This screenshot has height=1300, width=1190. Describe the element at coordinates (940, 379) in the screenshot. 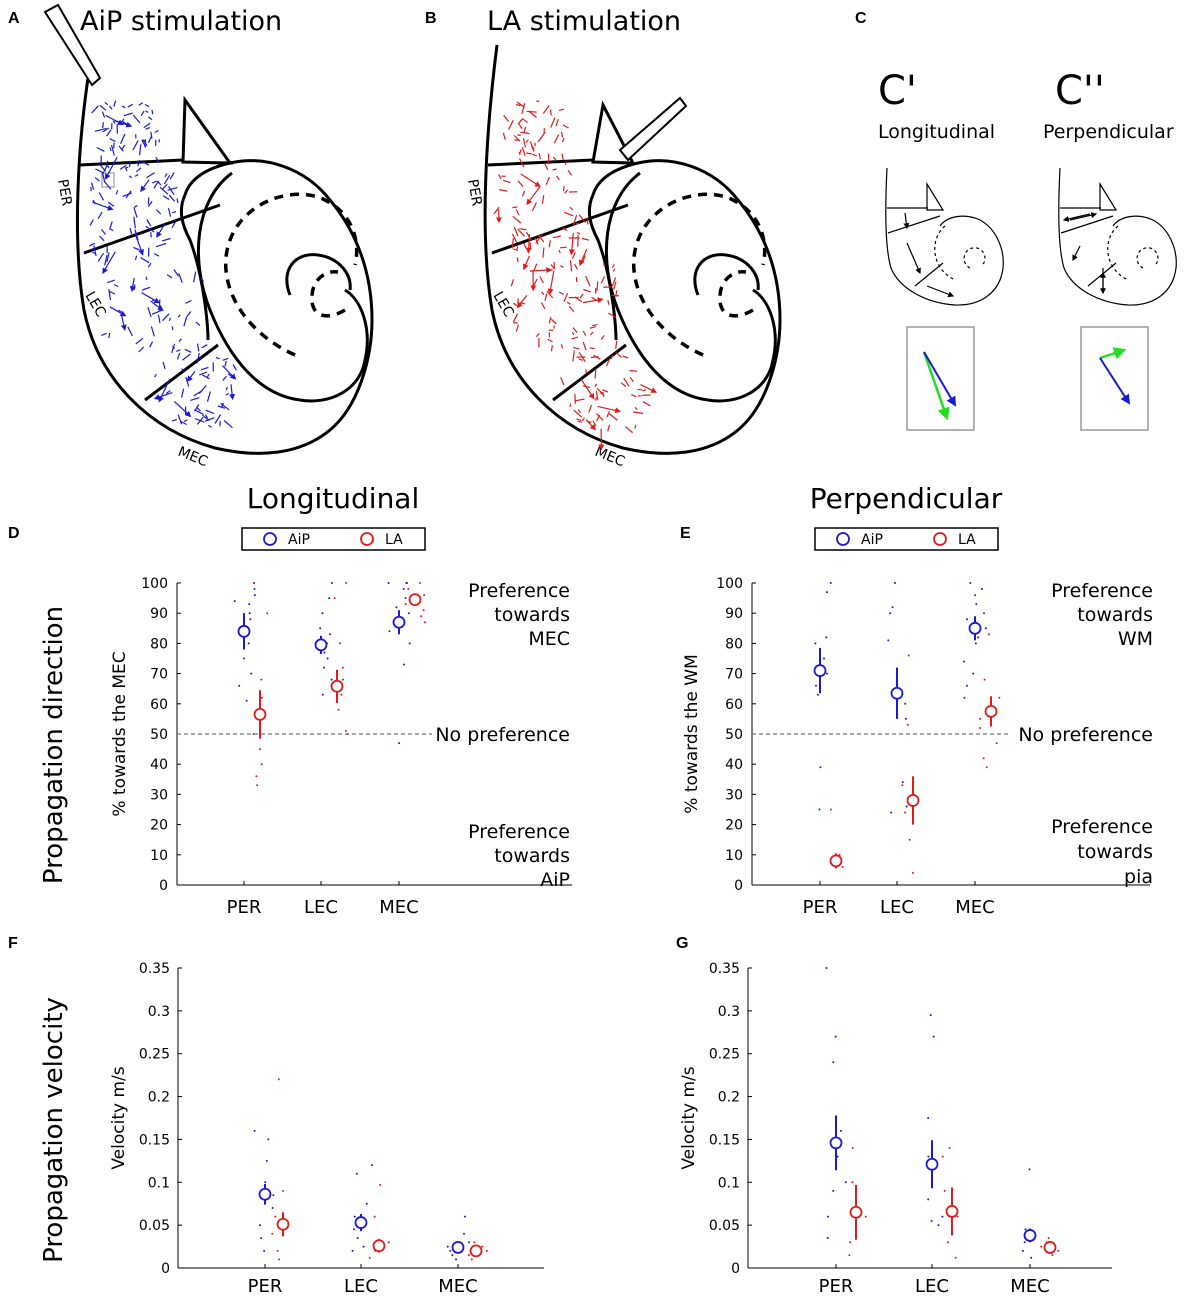

I see `blue-vector` at that location.